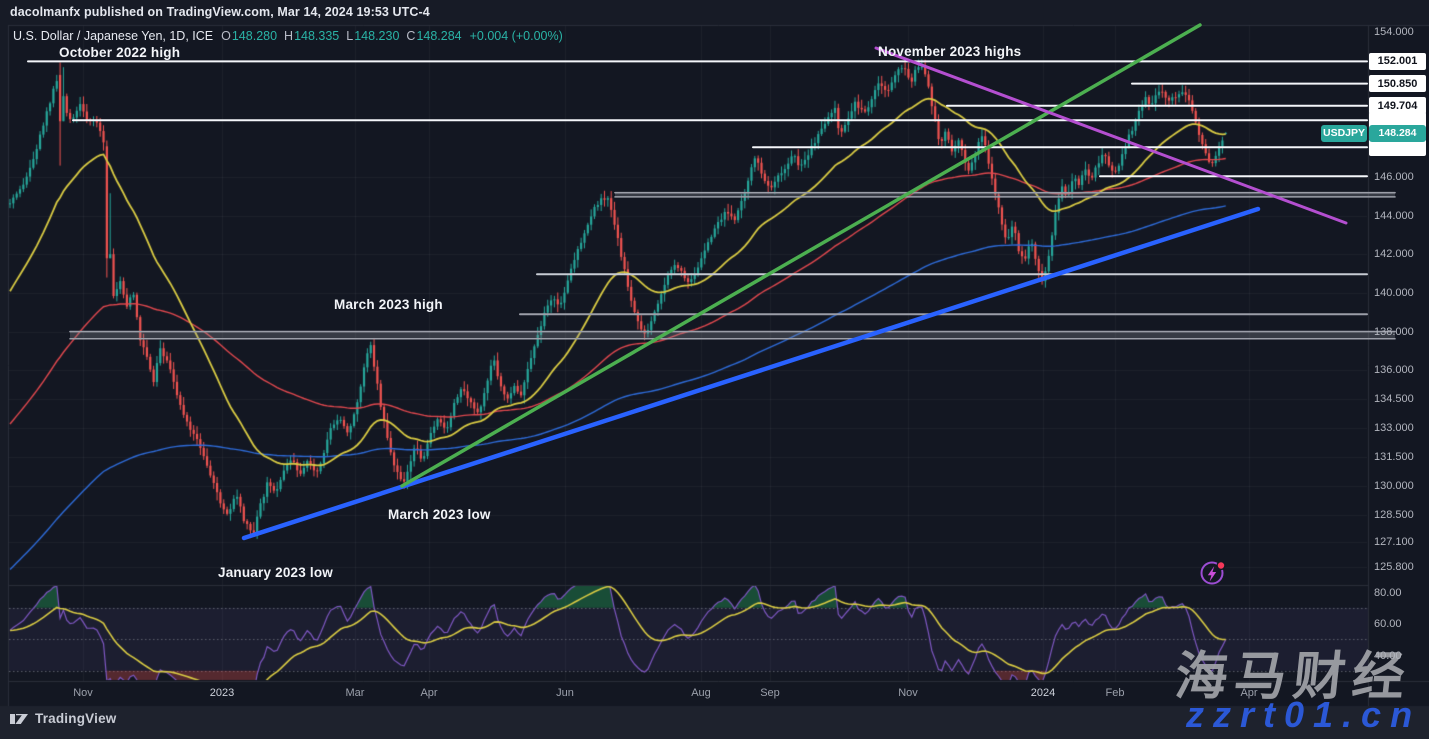 The width and height of the screenshot is (1429, 739). What do you see at coordinates (1388, 592) in the screenshot?
I see `rsi-tick-80.00: 80.00` at bounding box center [1388, 592].